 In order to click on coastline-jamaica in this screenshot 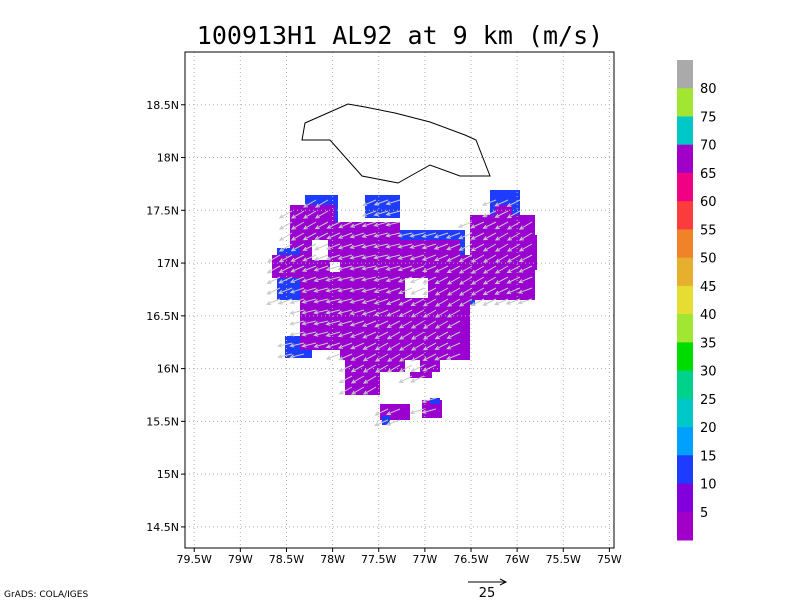, I will do `click(396, 143)`.